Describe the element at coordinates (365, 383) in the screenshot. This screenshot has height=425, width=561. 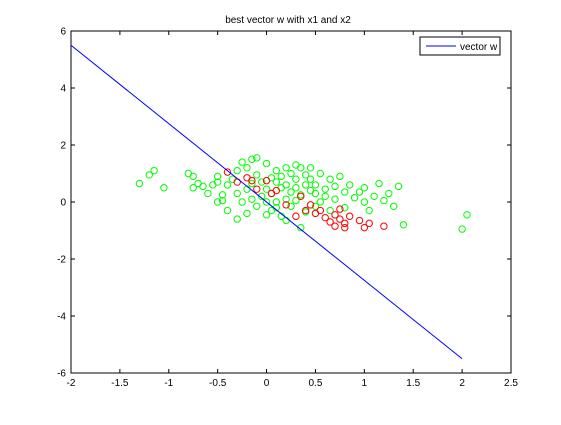
I see `x-tick-label: 1` at that location.